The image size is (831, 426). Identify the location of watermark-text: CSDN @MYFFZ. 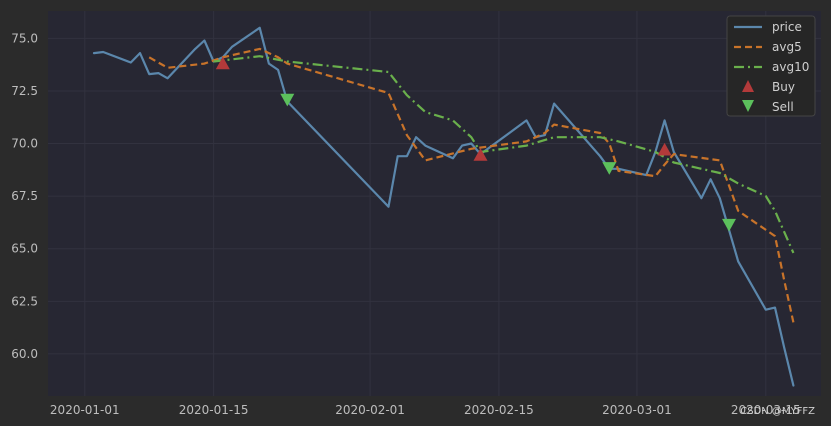
(777, 411).